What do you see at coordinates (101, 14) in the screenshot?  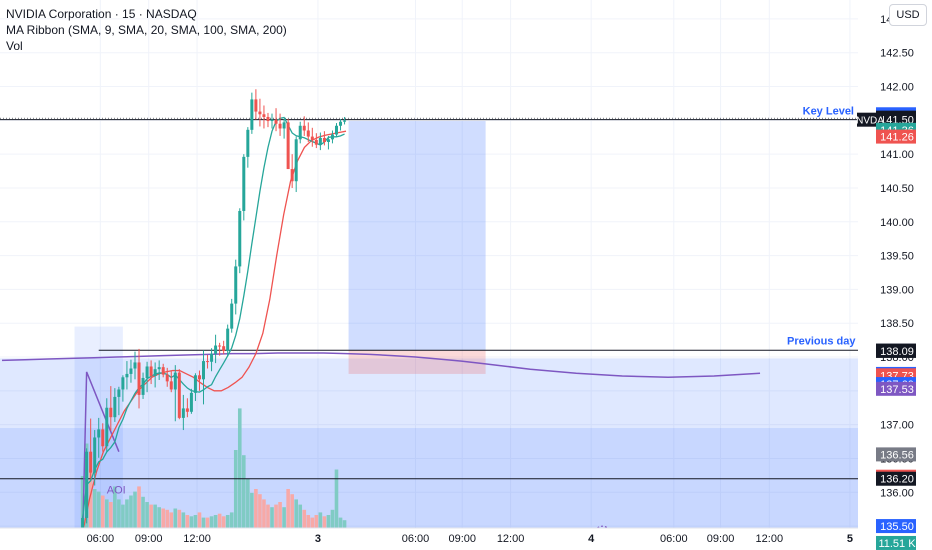 I see `symbol-title: NVIDIA Corporation · 15 · NASDAQ` at bounding box center [101, 14].